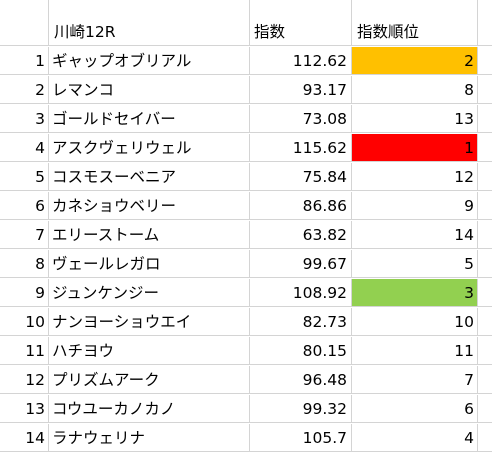  I want to click on table-row: 12 プリズムアーク 96.48 7, so click(246, 380).